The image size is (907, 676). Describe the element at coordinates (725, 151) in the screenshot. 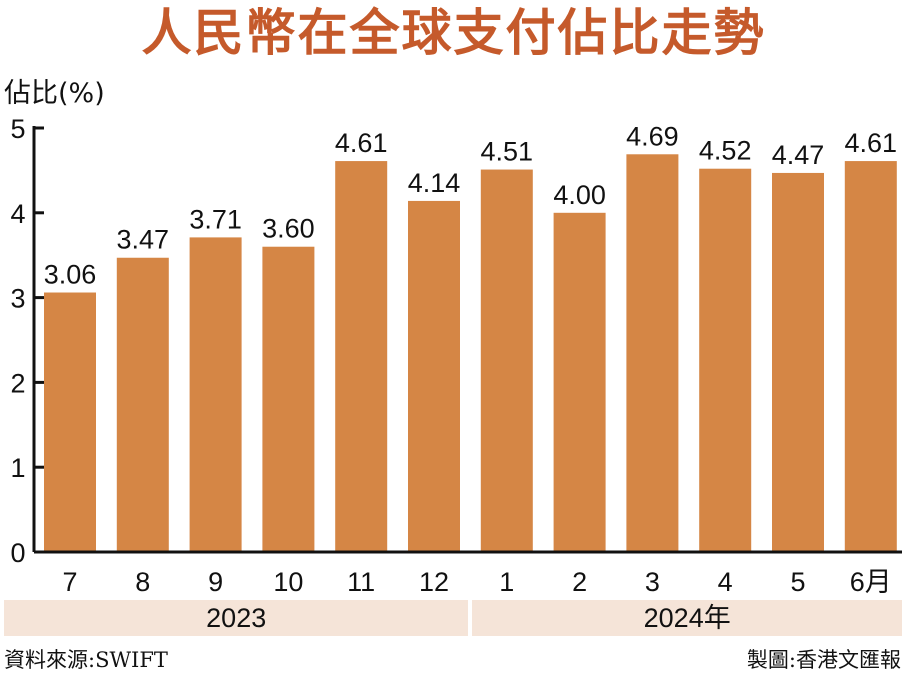

I see `value-label-10: 4.52` at that location.